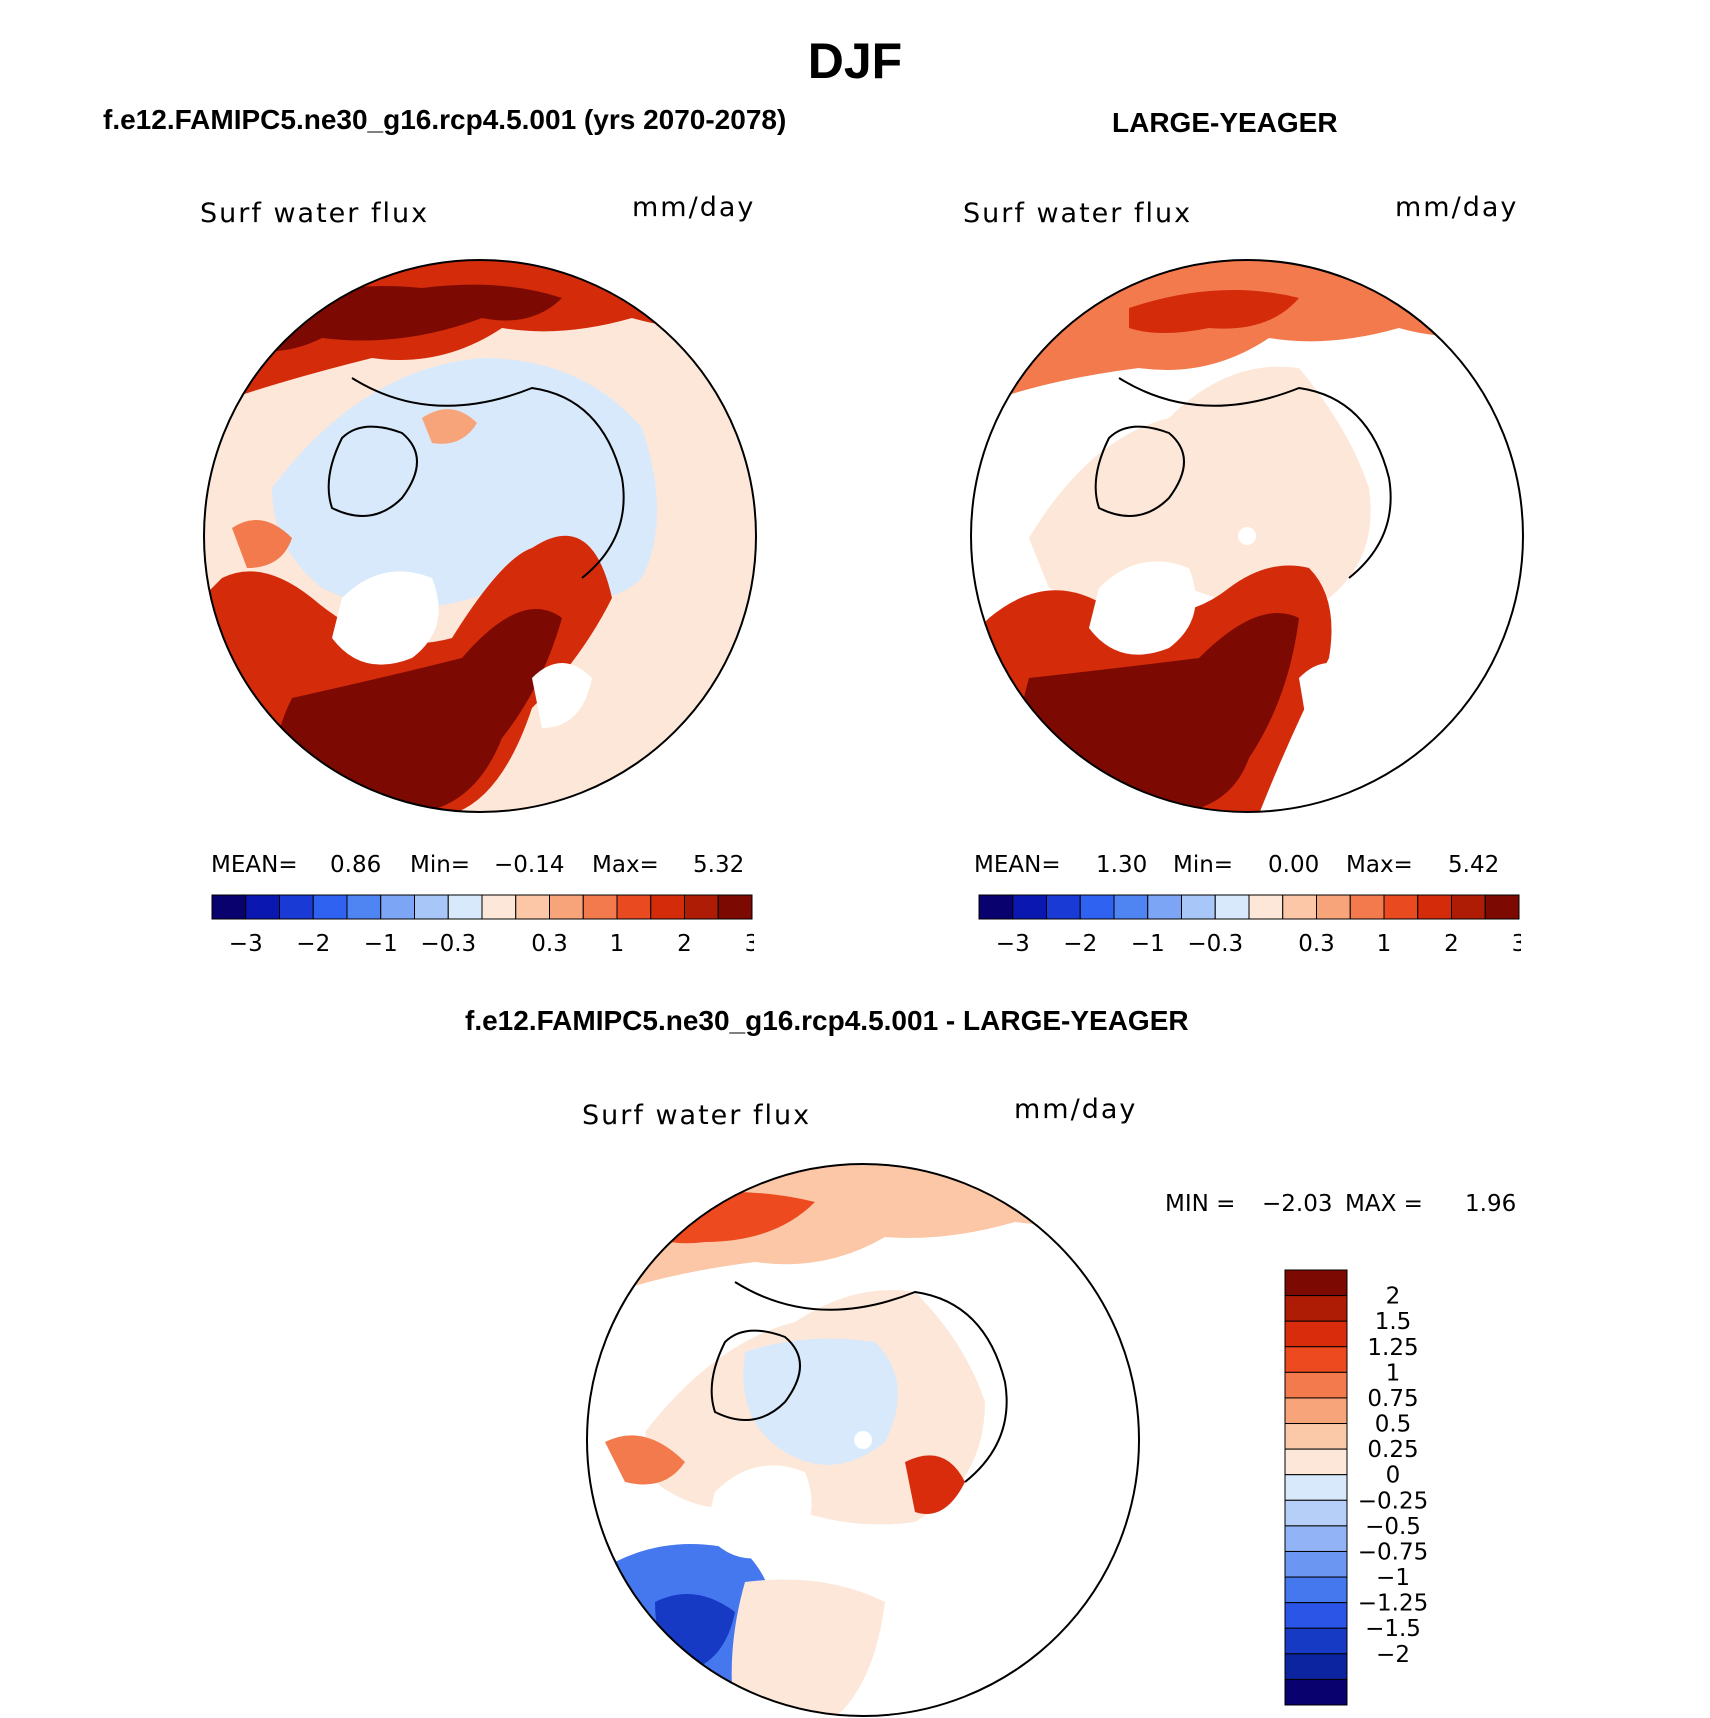 The width and height of the screenshot is (1710, 1718). I want to click on diff-colorbar-tick-label: −0.75, so click(1393, 1552).